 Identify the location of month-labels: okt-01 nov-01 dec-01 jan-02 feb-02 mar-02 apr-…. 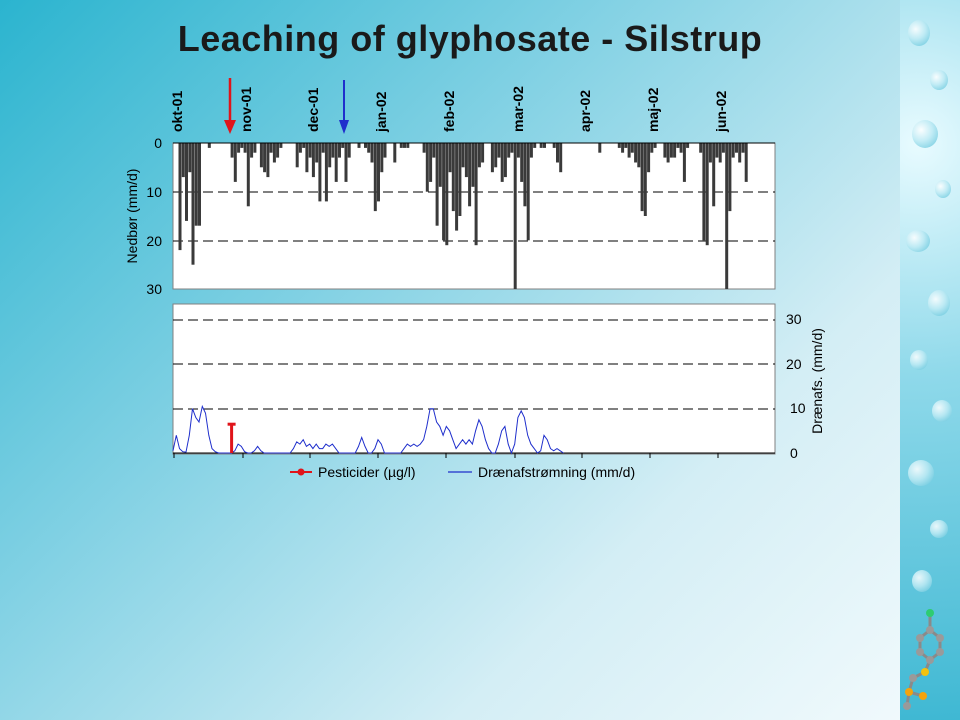
(449, 109).